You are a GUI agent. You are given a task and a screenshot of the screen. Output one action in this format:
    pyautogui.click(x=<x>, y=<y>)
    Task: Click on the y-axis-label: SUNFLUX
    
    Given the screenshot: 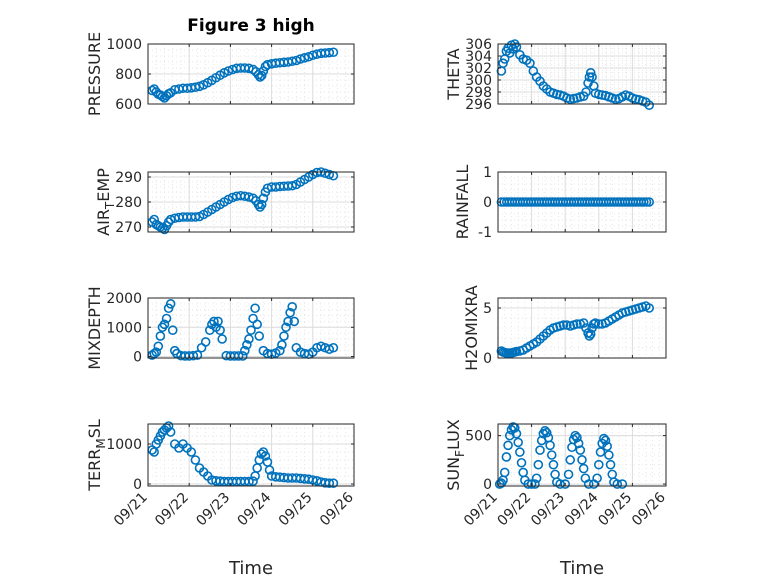 What is the action you would take?
    pyautogui.click(x=455, y=455)
    